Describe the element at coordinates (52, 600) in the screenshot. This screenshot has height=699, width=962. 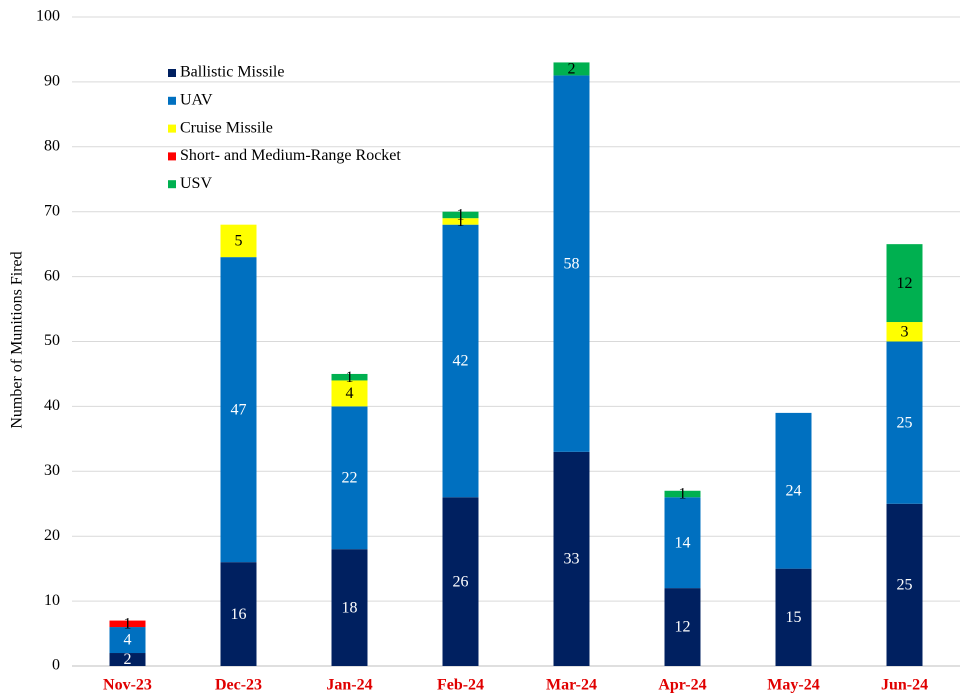
I see `y-tick-label: 10` at that location.